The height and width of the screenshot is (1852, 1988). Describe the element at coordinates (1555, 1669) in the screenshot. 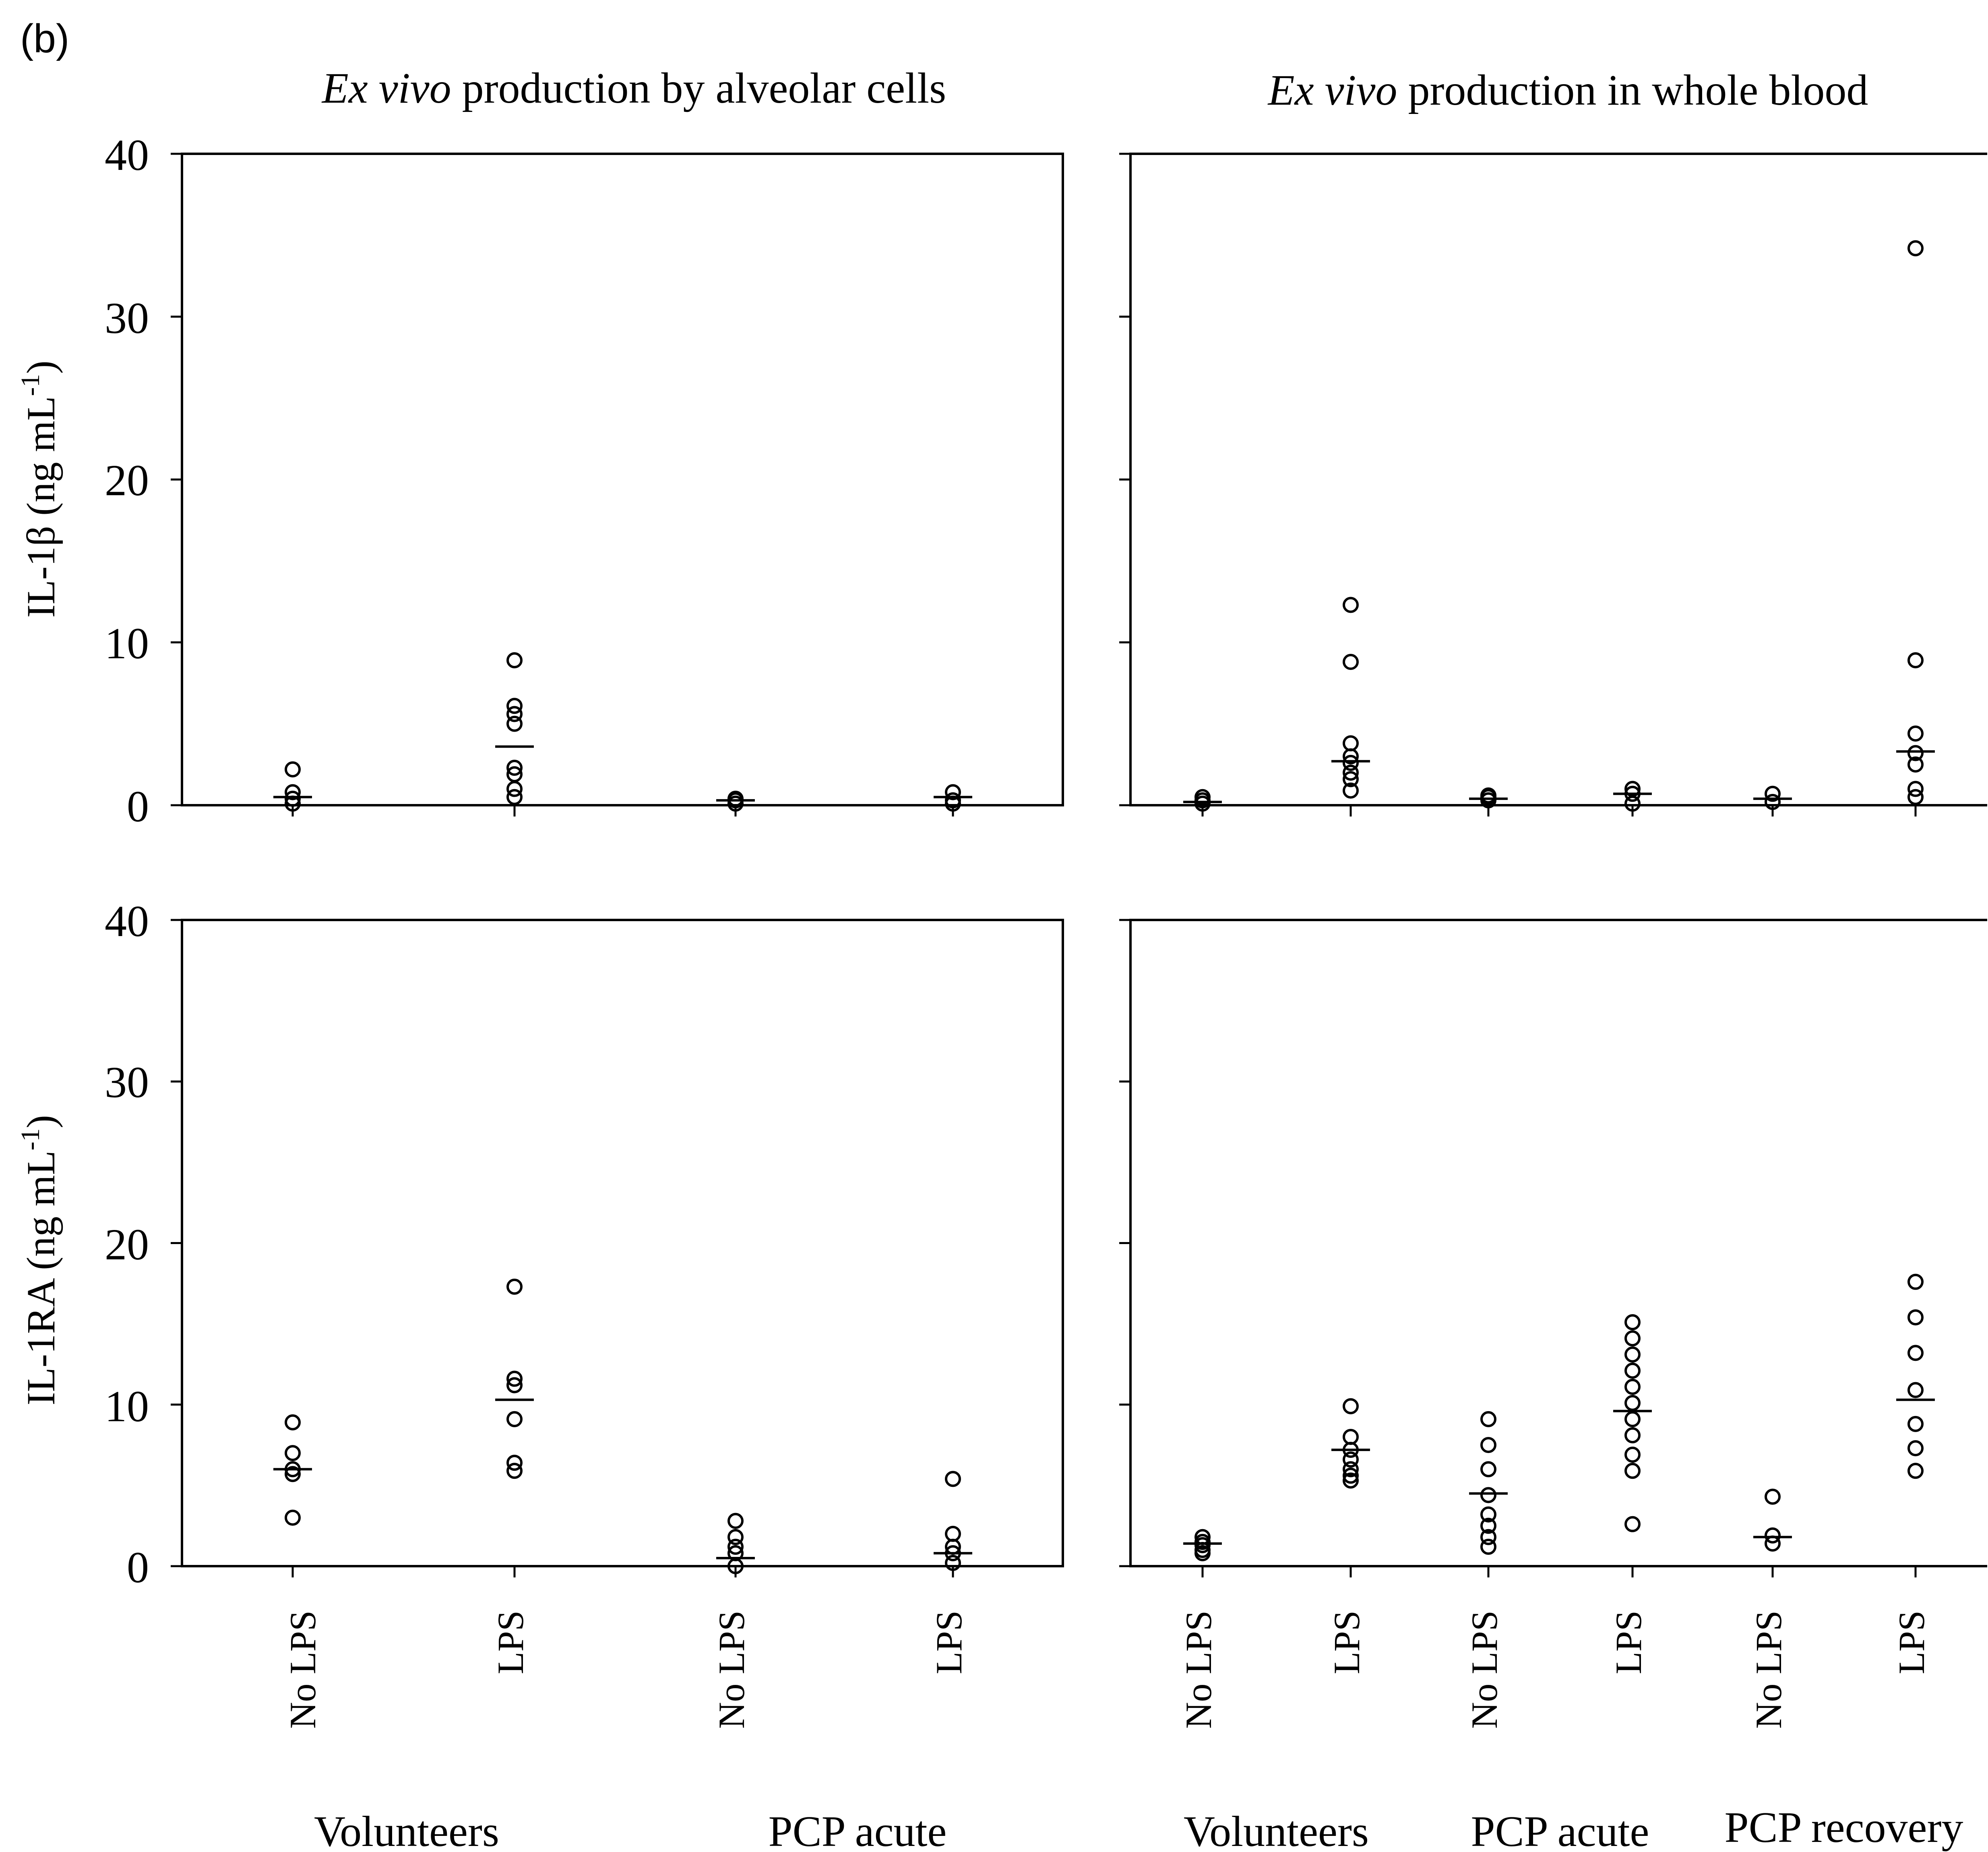

I see `x-category-labels-right: No LPS LPS No LPS LPS No LPS LPS` at that location.